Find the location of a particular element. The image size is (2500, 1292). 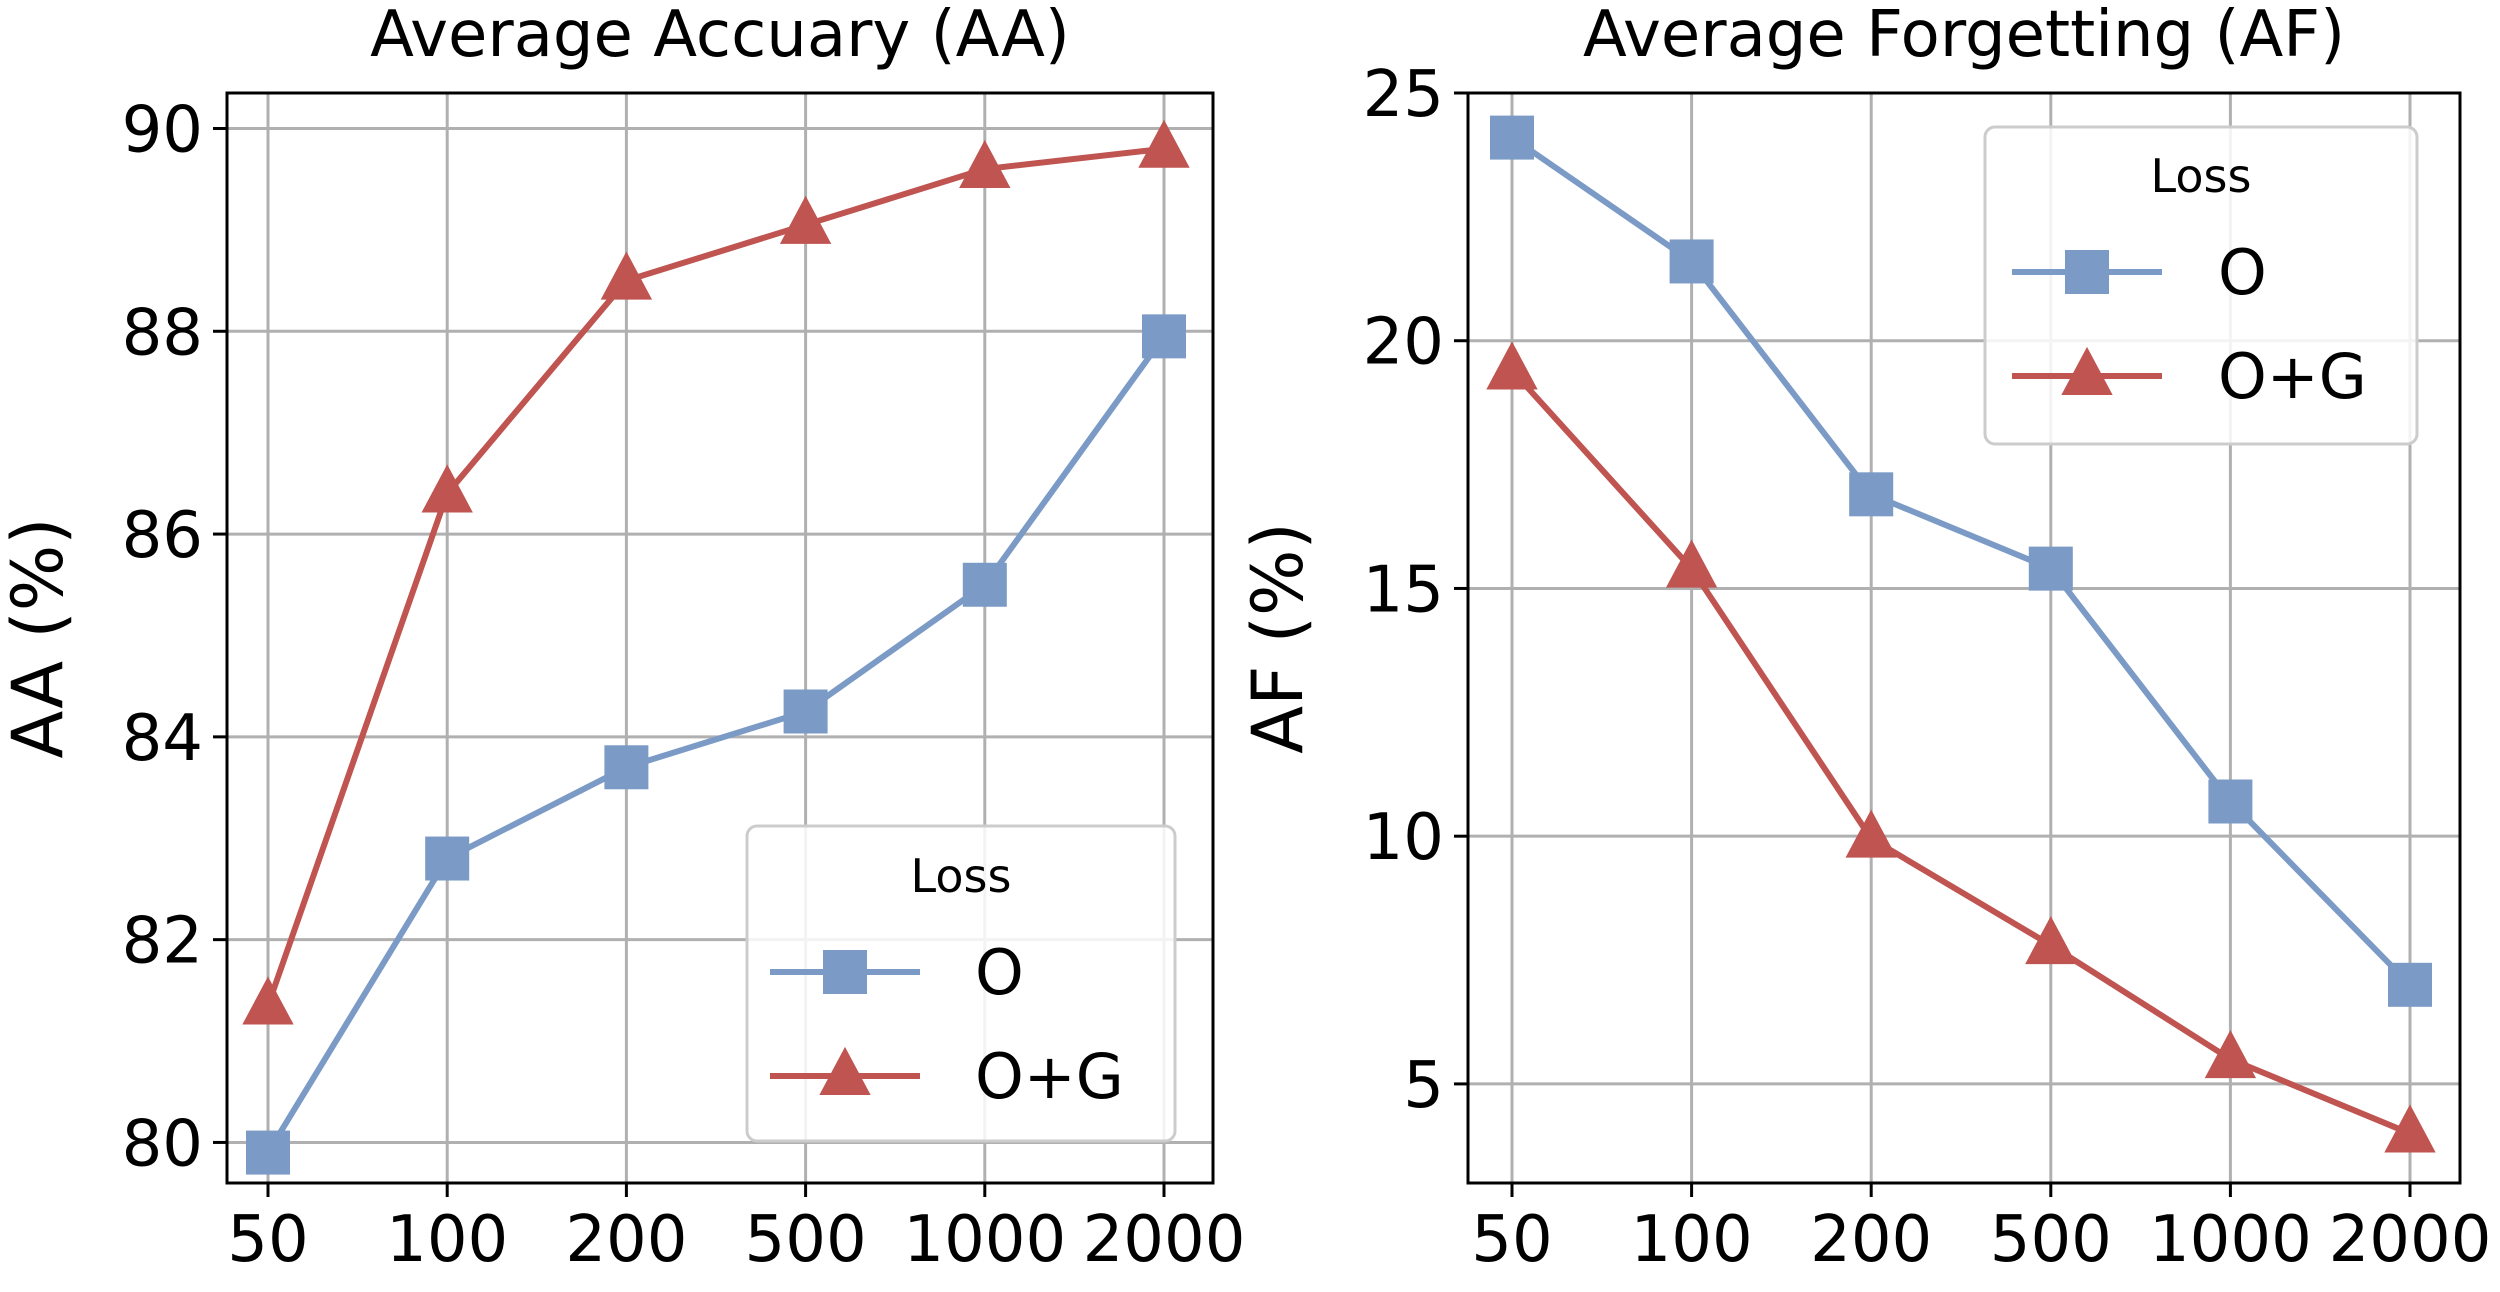

chart-title: Average Accuary (AA) is located at coordinates (720, 36).